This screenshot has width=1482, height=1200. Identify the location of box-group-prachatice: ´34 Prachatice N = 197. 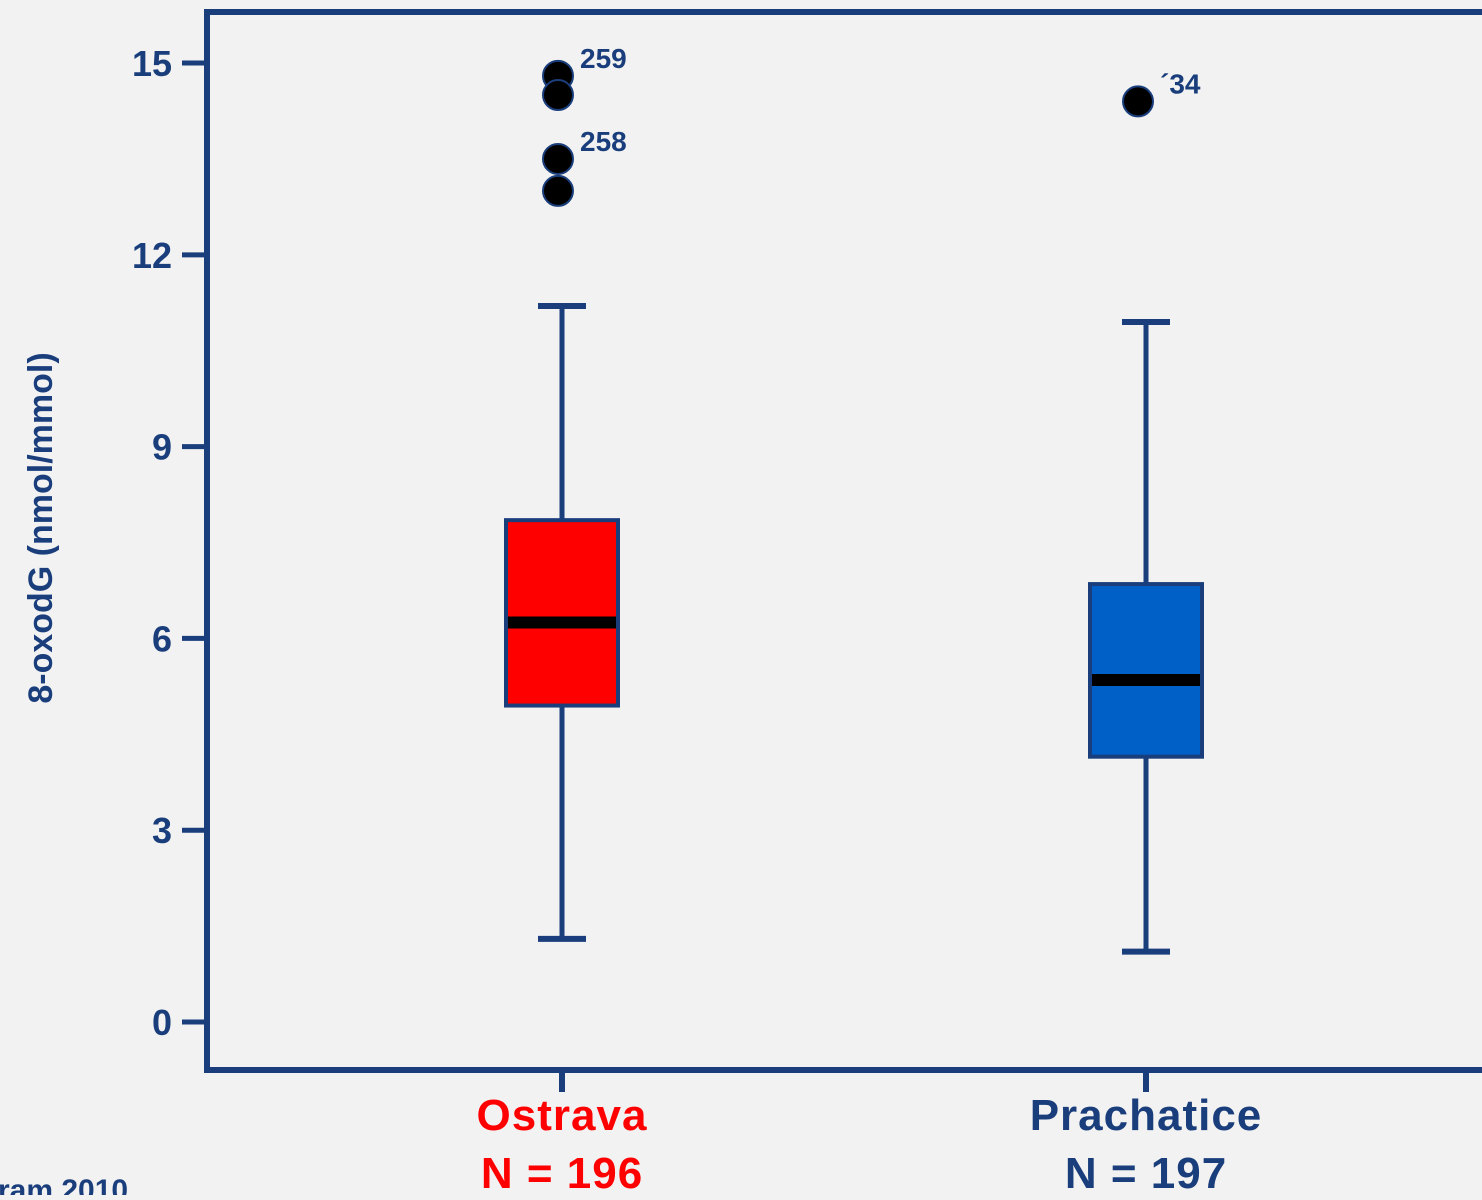
(1146, 633).